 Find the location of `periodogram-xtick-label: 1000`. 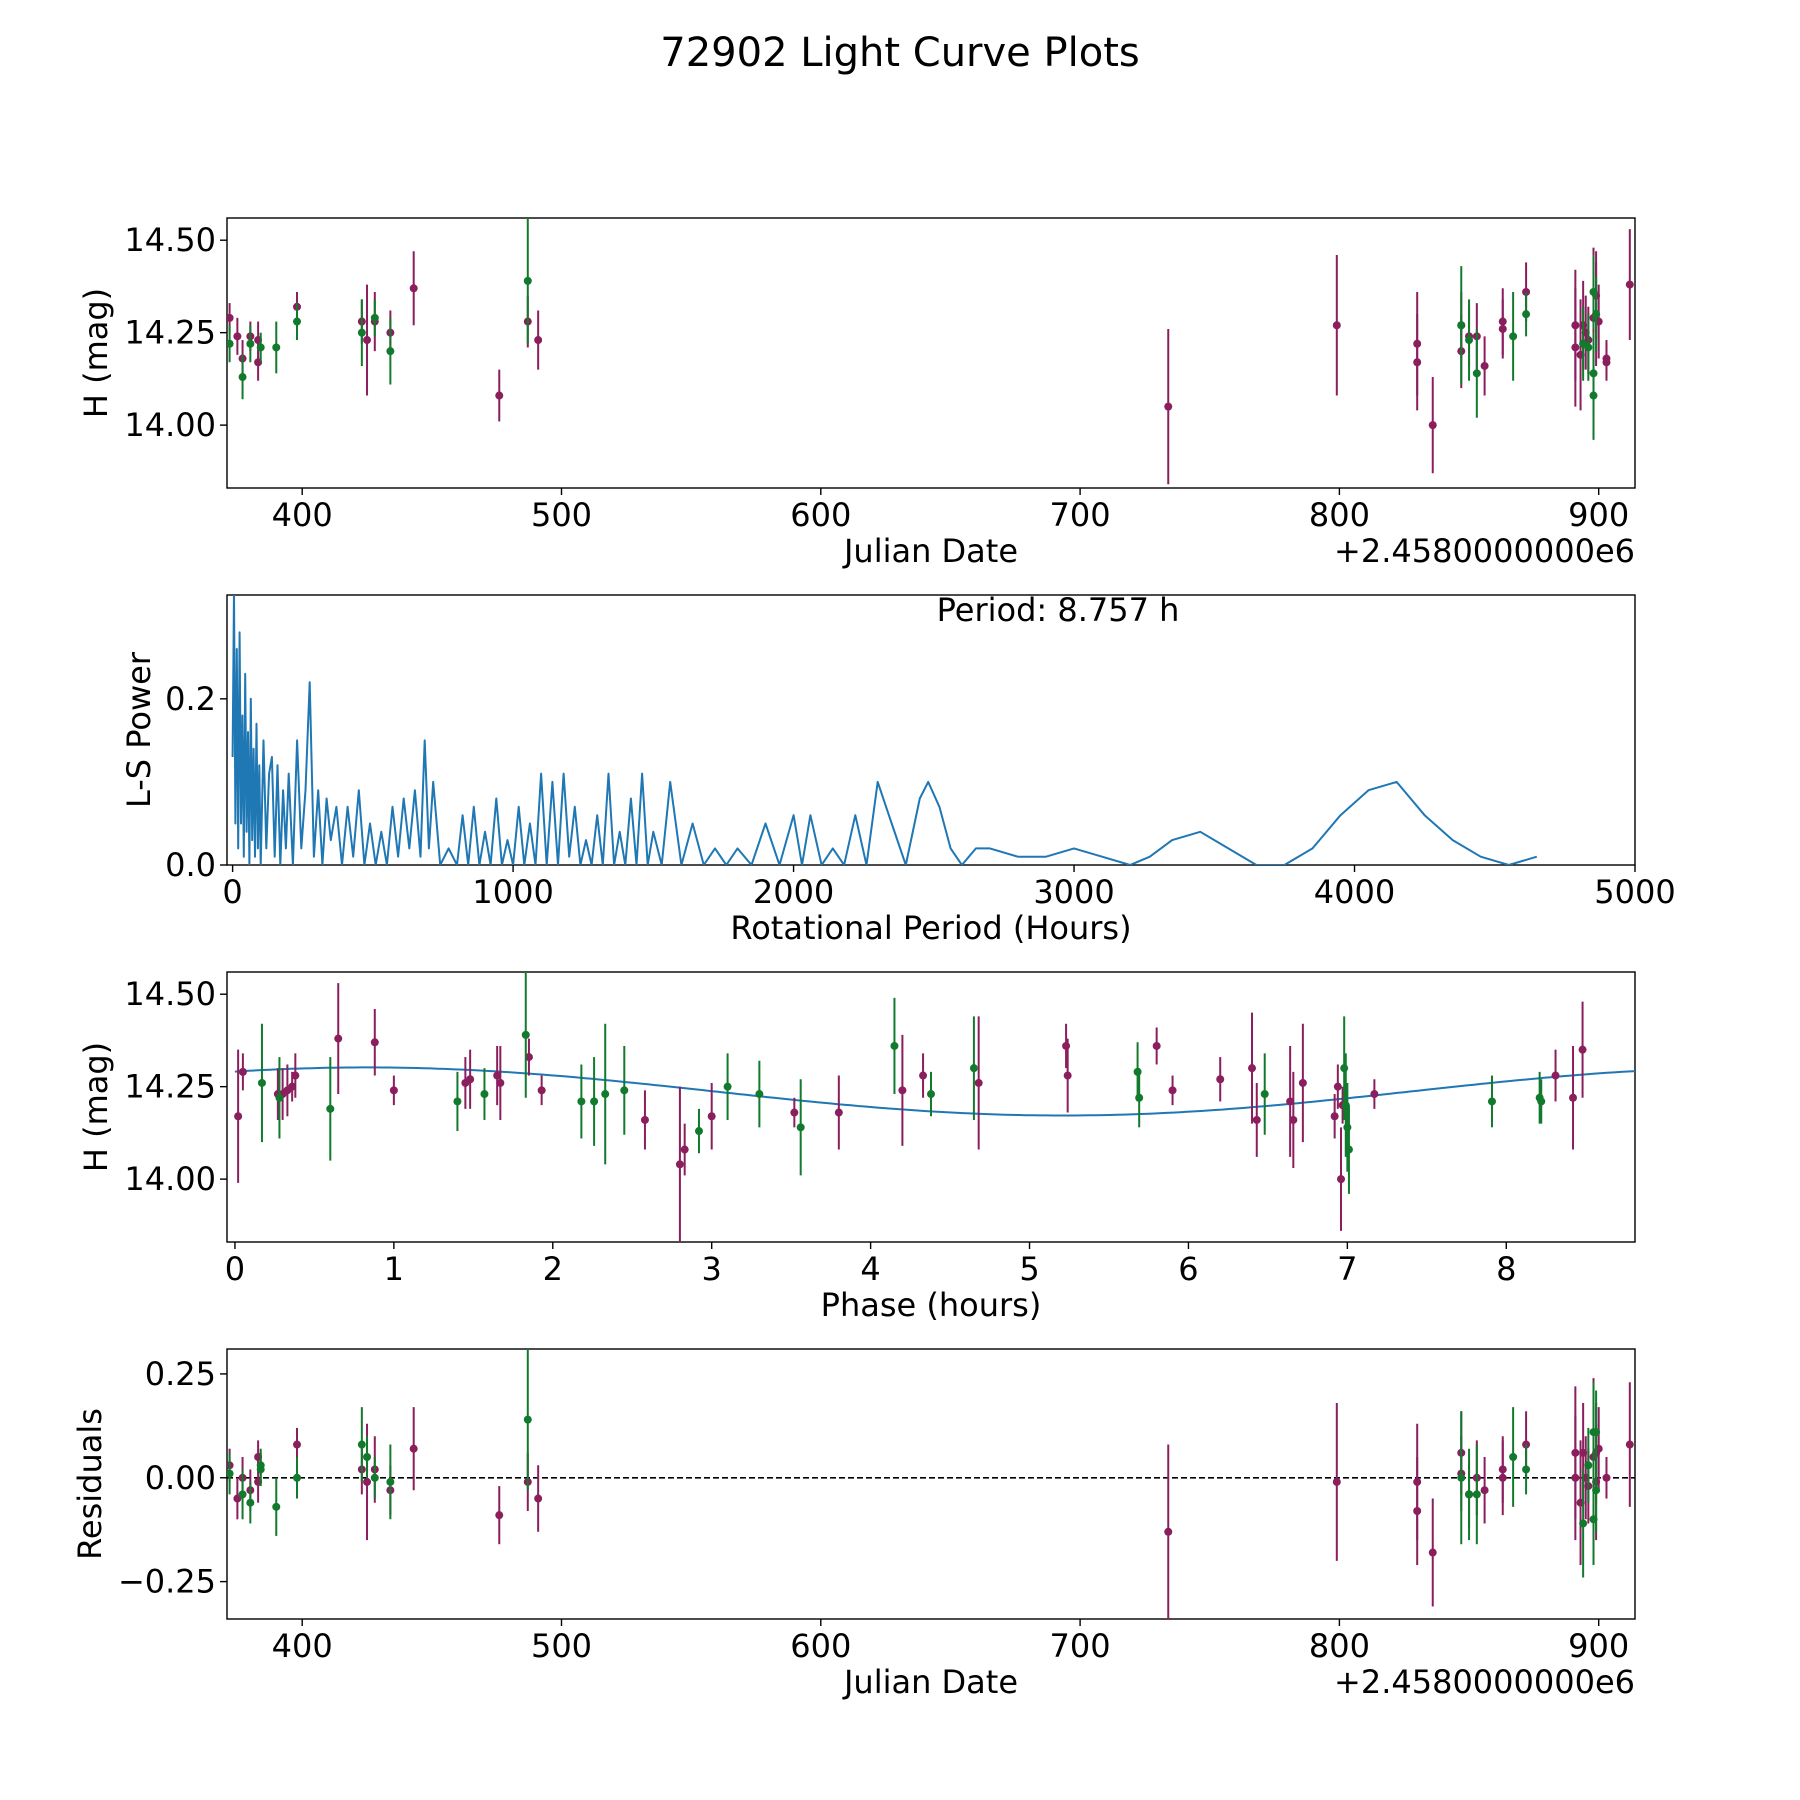

periodogram-xtick-label: 1000 is located at coordinates (512, 892).